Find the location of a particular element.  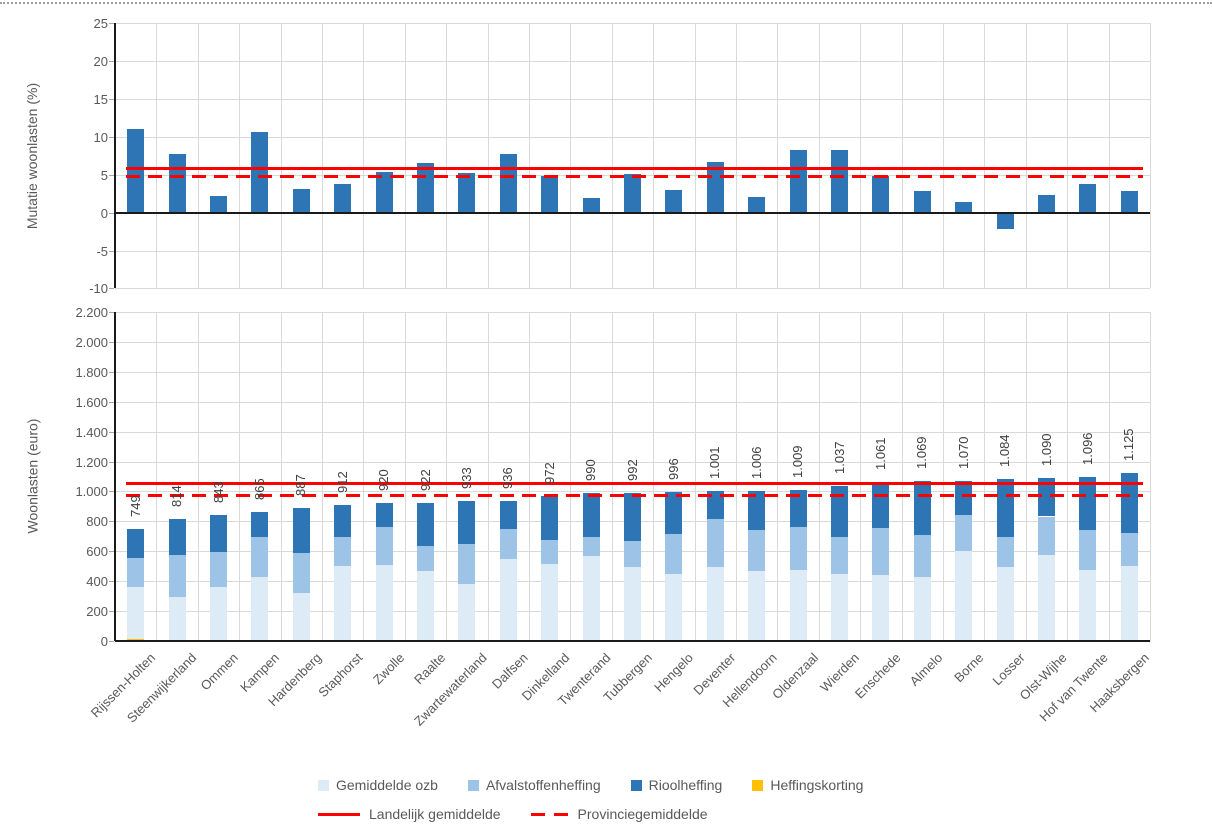

reference-line-provincie is located at coordinates (634, 496).